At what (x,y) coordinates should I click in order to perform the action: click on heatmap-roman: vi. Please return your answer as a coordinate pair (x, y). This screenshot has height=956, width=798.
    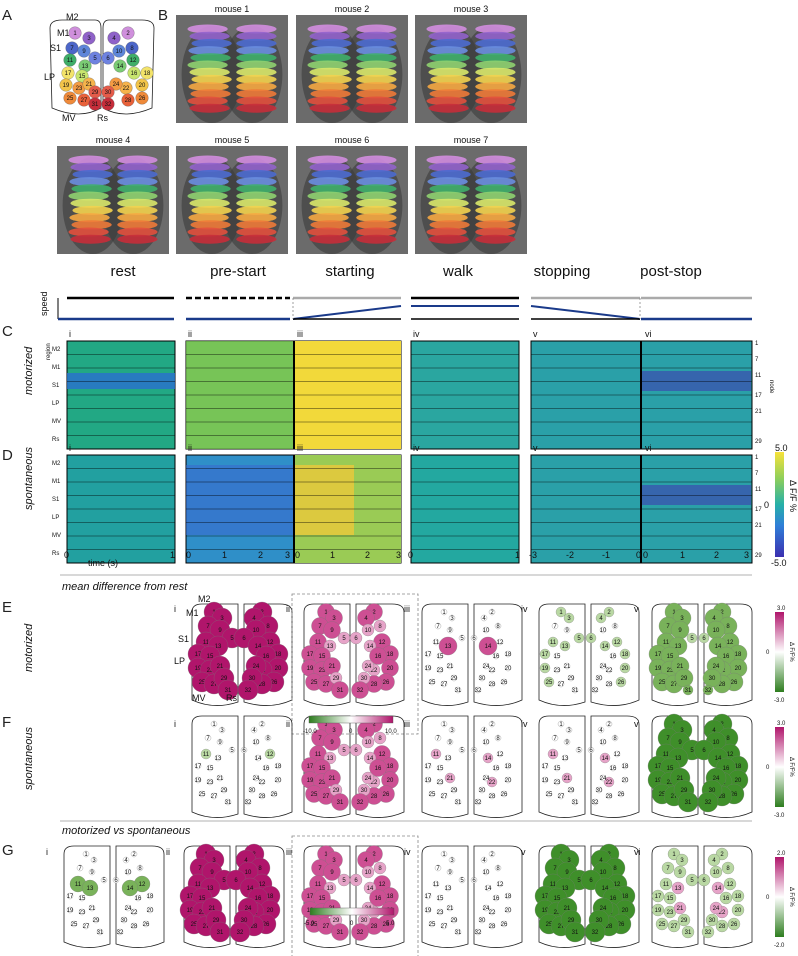
    Looking at the image, I should click on (648, 448).